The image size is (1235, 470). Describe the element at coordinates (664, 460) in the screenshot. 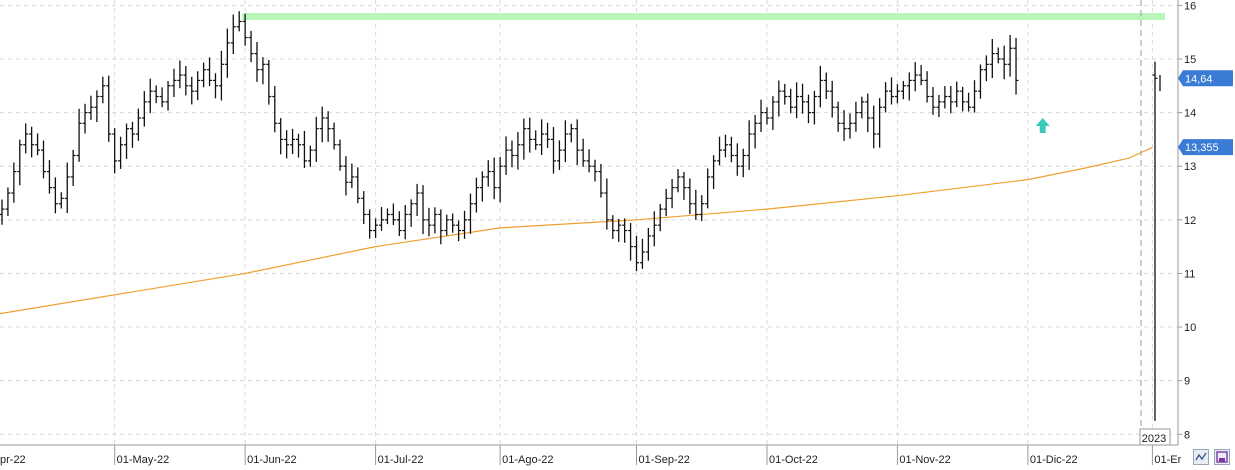

I see `tick-label-x-5: 01-Sep-22` at that location.